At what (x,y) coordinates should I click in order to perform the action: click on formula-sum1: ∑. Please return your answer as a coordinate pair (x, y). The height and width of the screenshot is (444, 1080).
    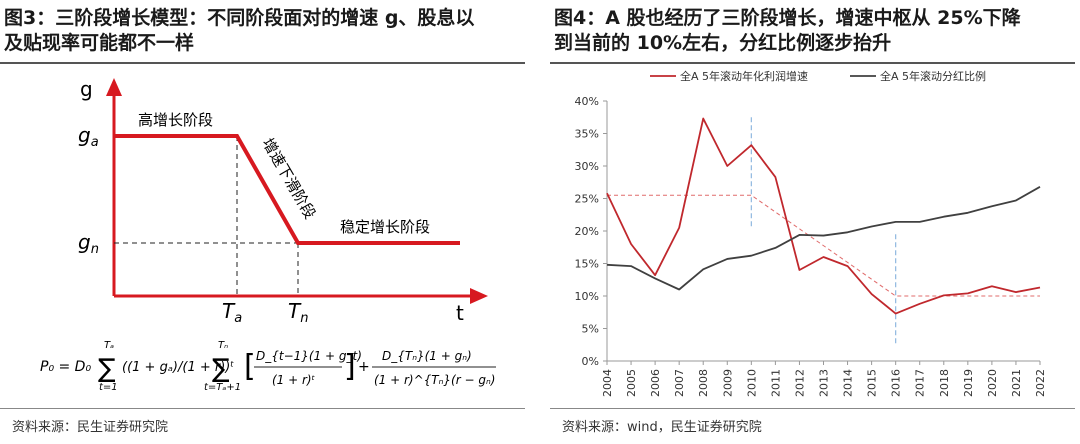
    Looking at the image, I should click on (107, 369).